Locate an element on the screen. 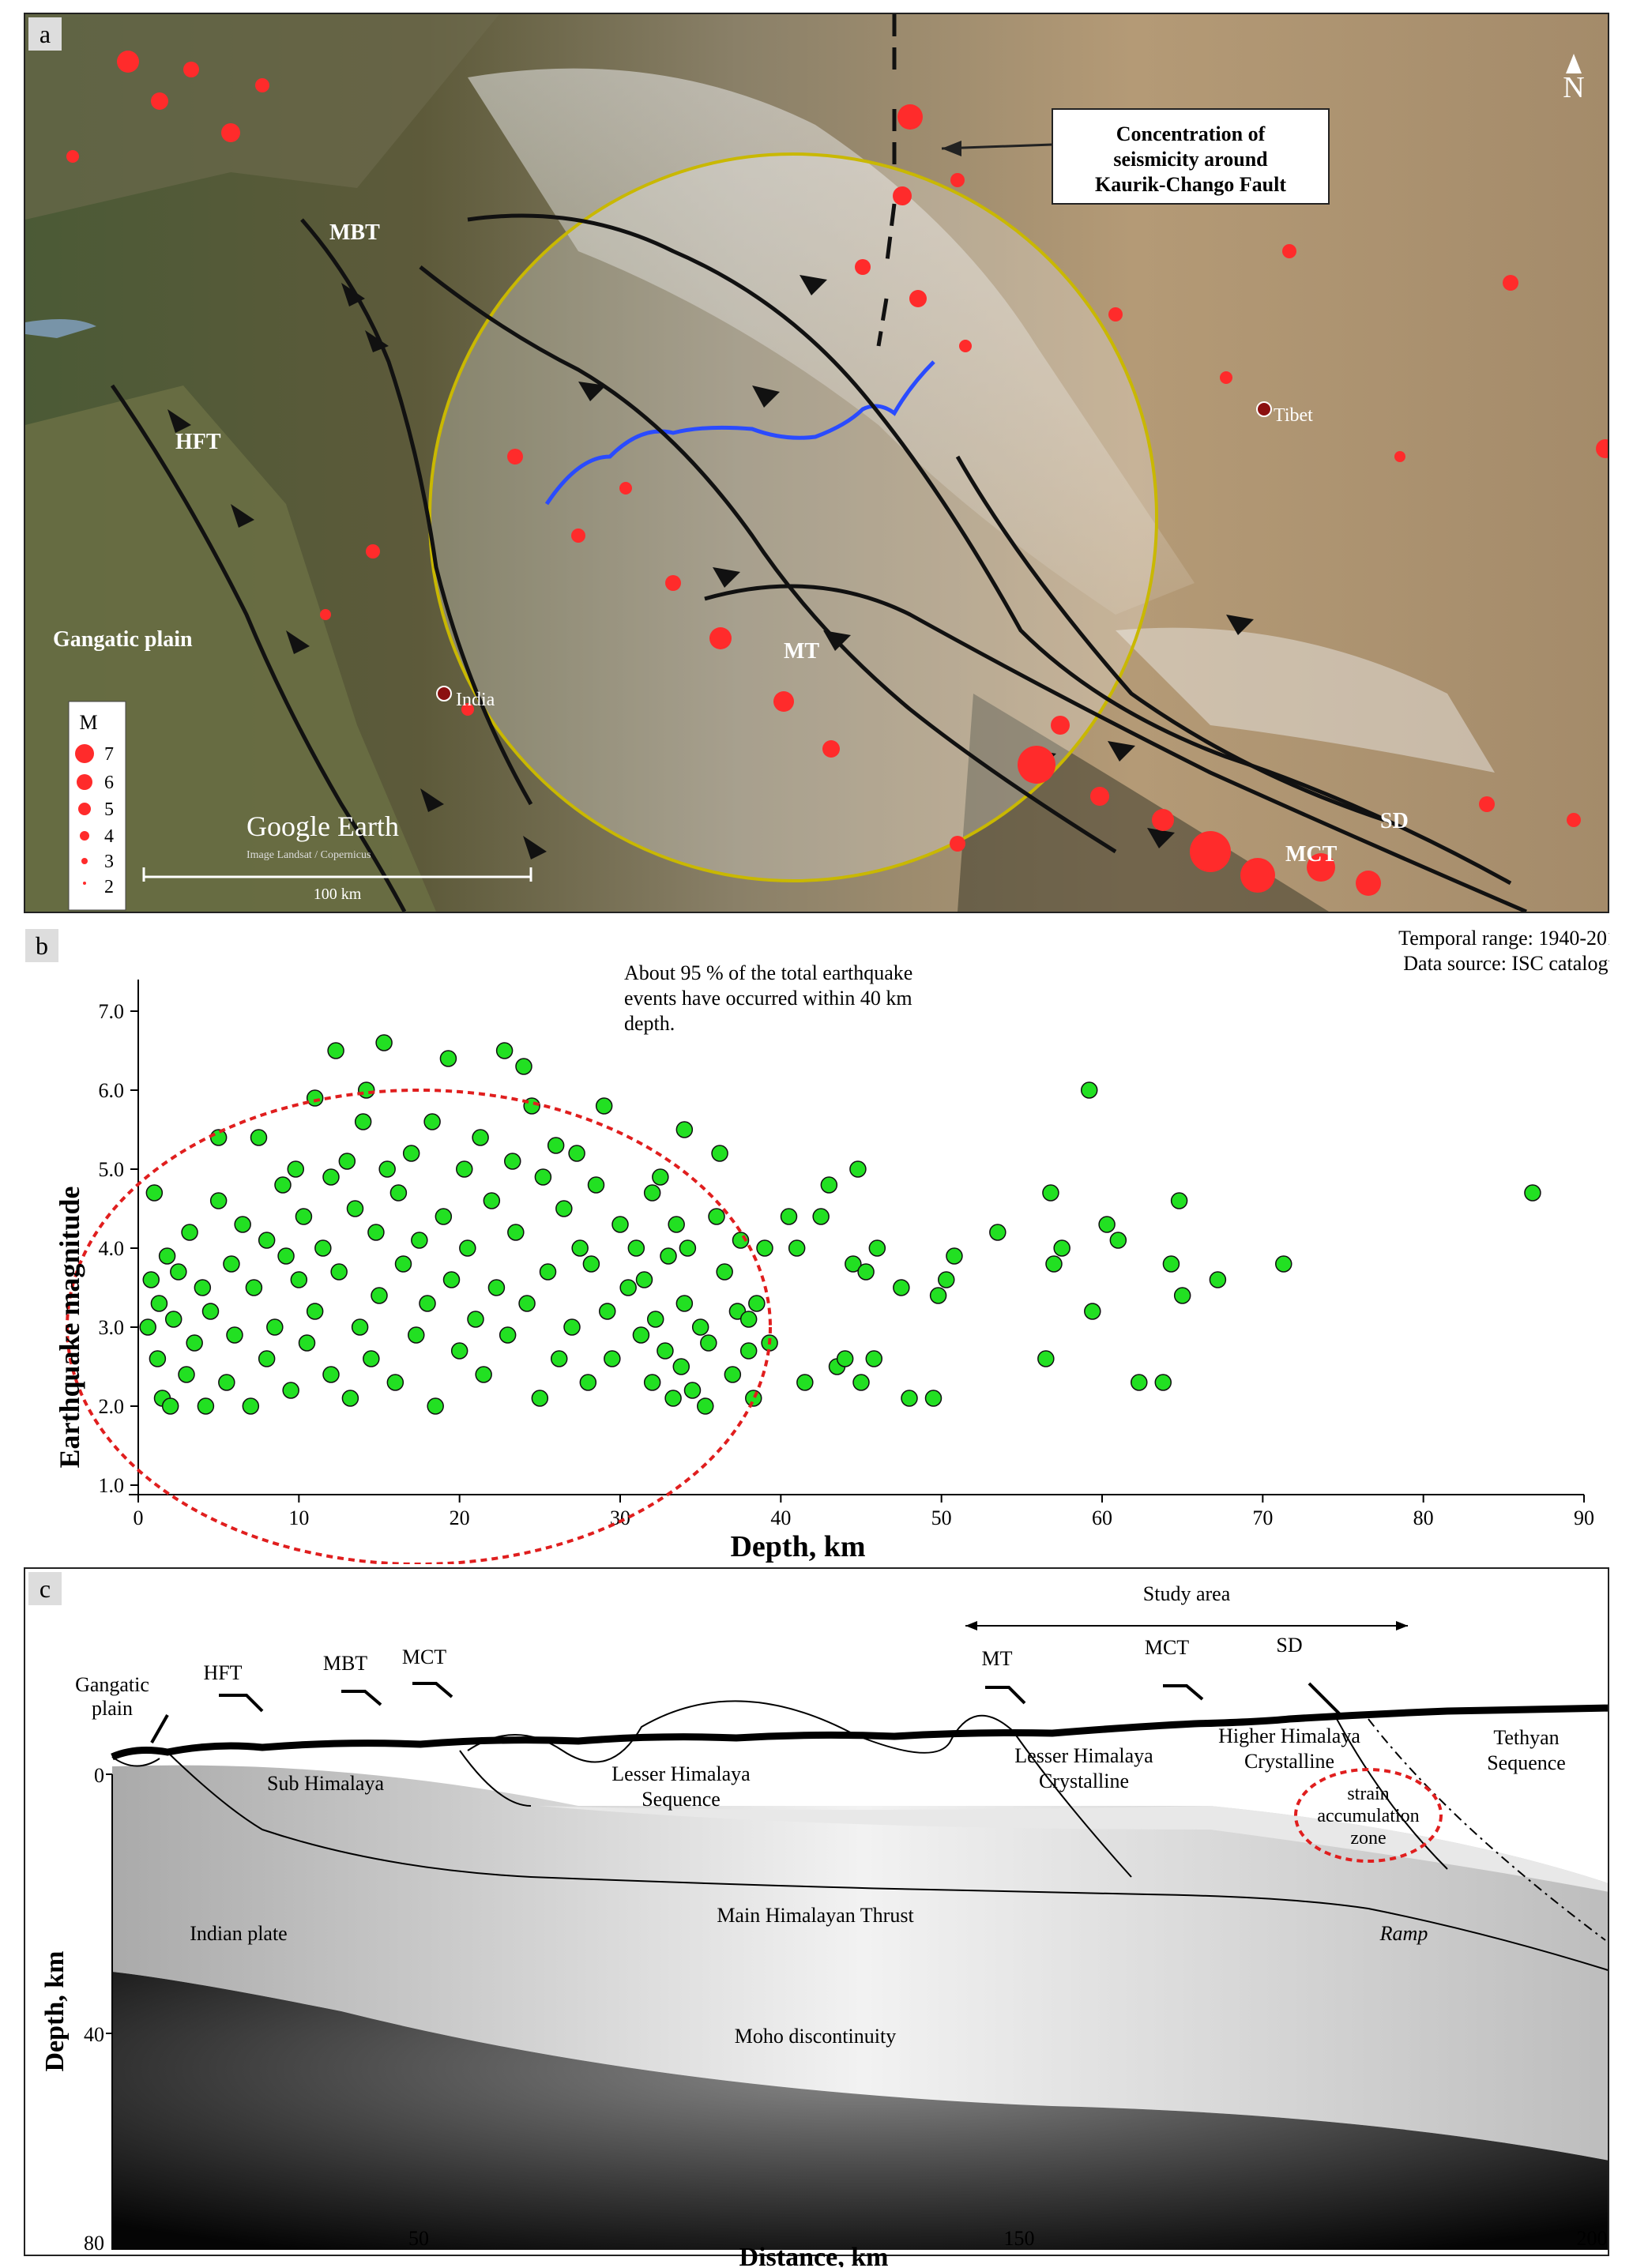 The width and height of the screenshot is (1633, 2268). image-credit: Image Landsat / Copernicus is located at coordinates (308, 855).